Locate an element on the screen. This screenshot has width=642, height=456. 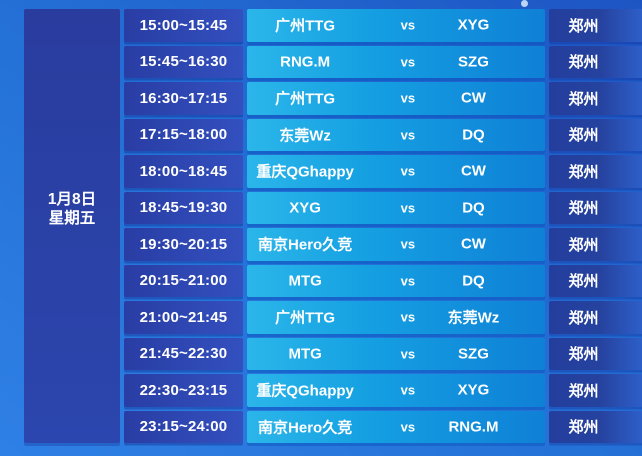
team1-label: XYG is located at coordinates (305, 208).